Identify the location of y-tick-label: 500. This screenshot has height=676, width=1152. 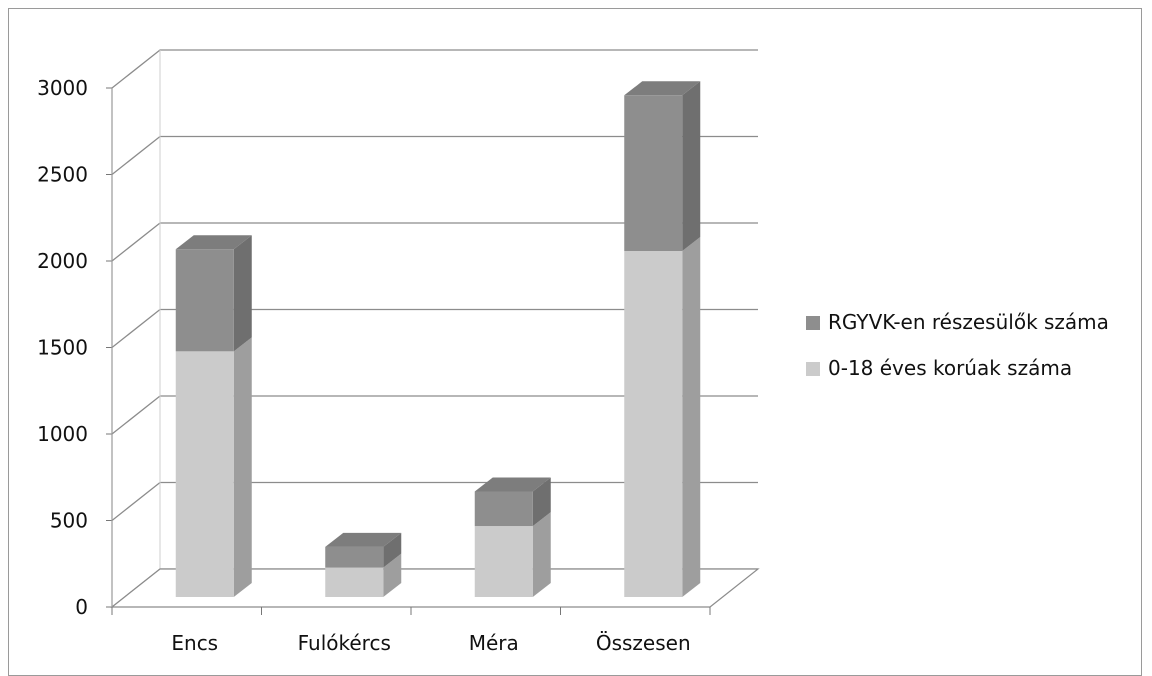
(69, 521).